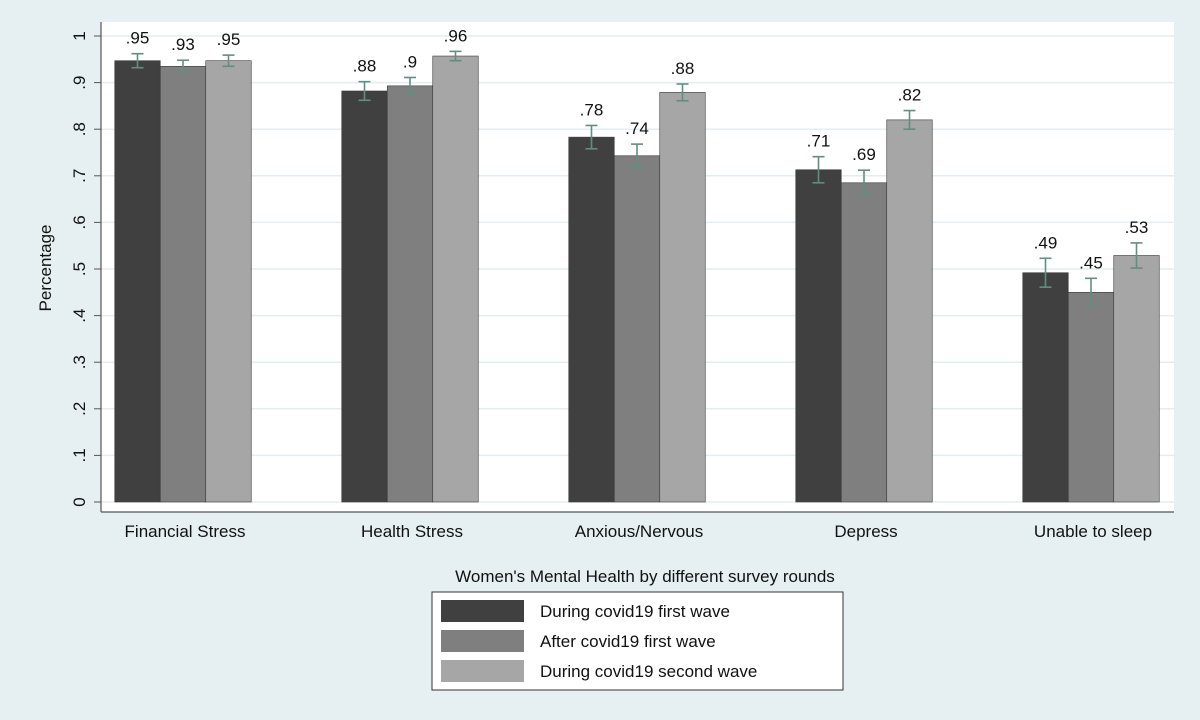 The image size is (1200, 720). What do you see at coordinates (79, 269) in the screenshot?
I see `y-tick-label: .5` at bounding box center [79, 269].